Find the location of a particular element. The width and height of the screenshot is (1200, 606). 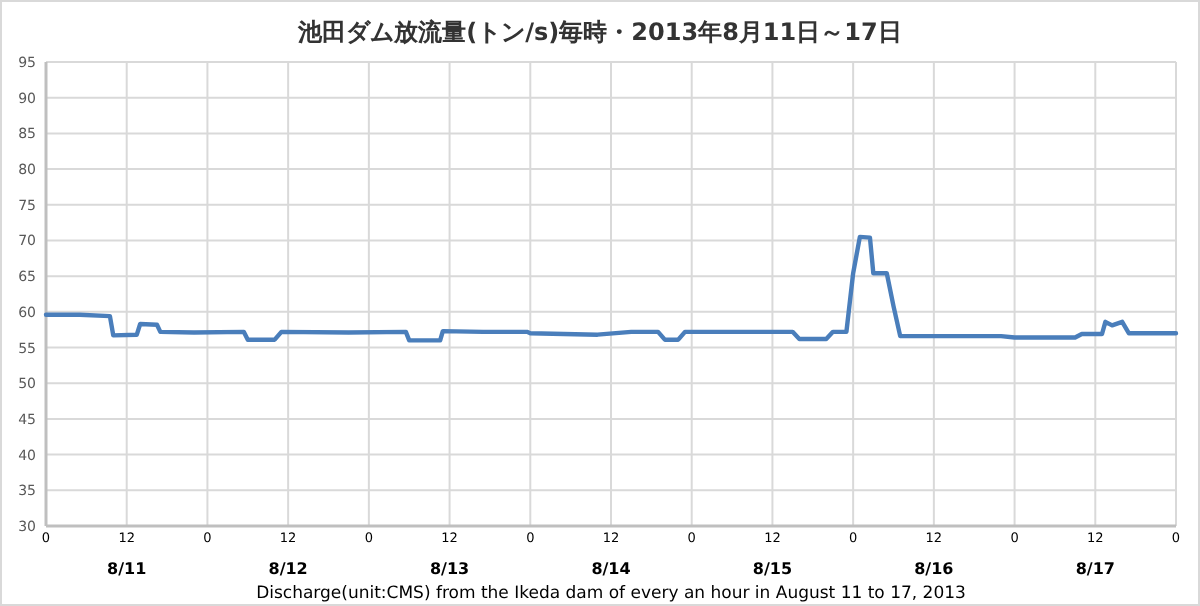

x-axis-title: Discharge(unit:CMS) from the Ikeda dam of every an hour in August 11 to 17, 2013 is located at coordinates (611, 594).